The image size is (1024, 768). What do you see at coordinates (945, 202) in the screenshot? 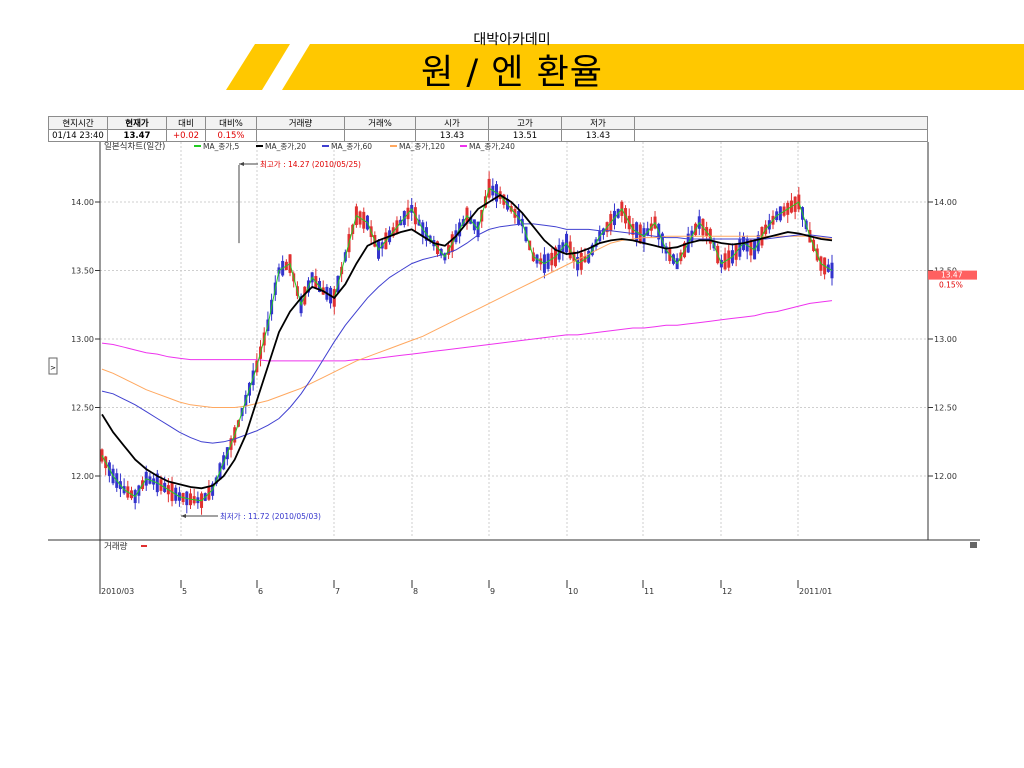
I see `y-tick-label-right: 14.00` at bounding box center [945, 202].